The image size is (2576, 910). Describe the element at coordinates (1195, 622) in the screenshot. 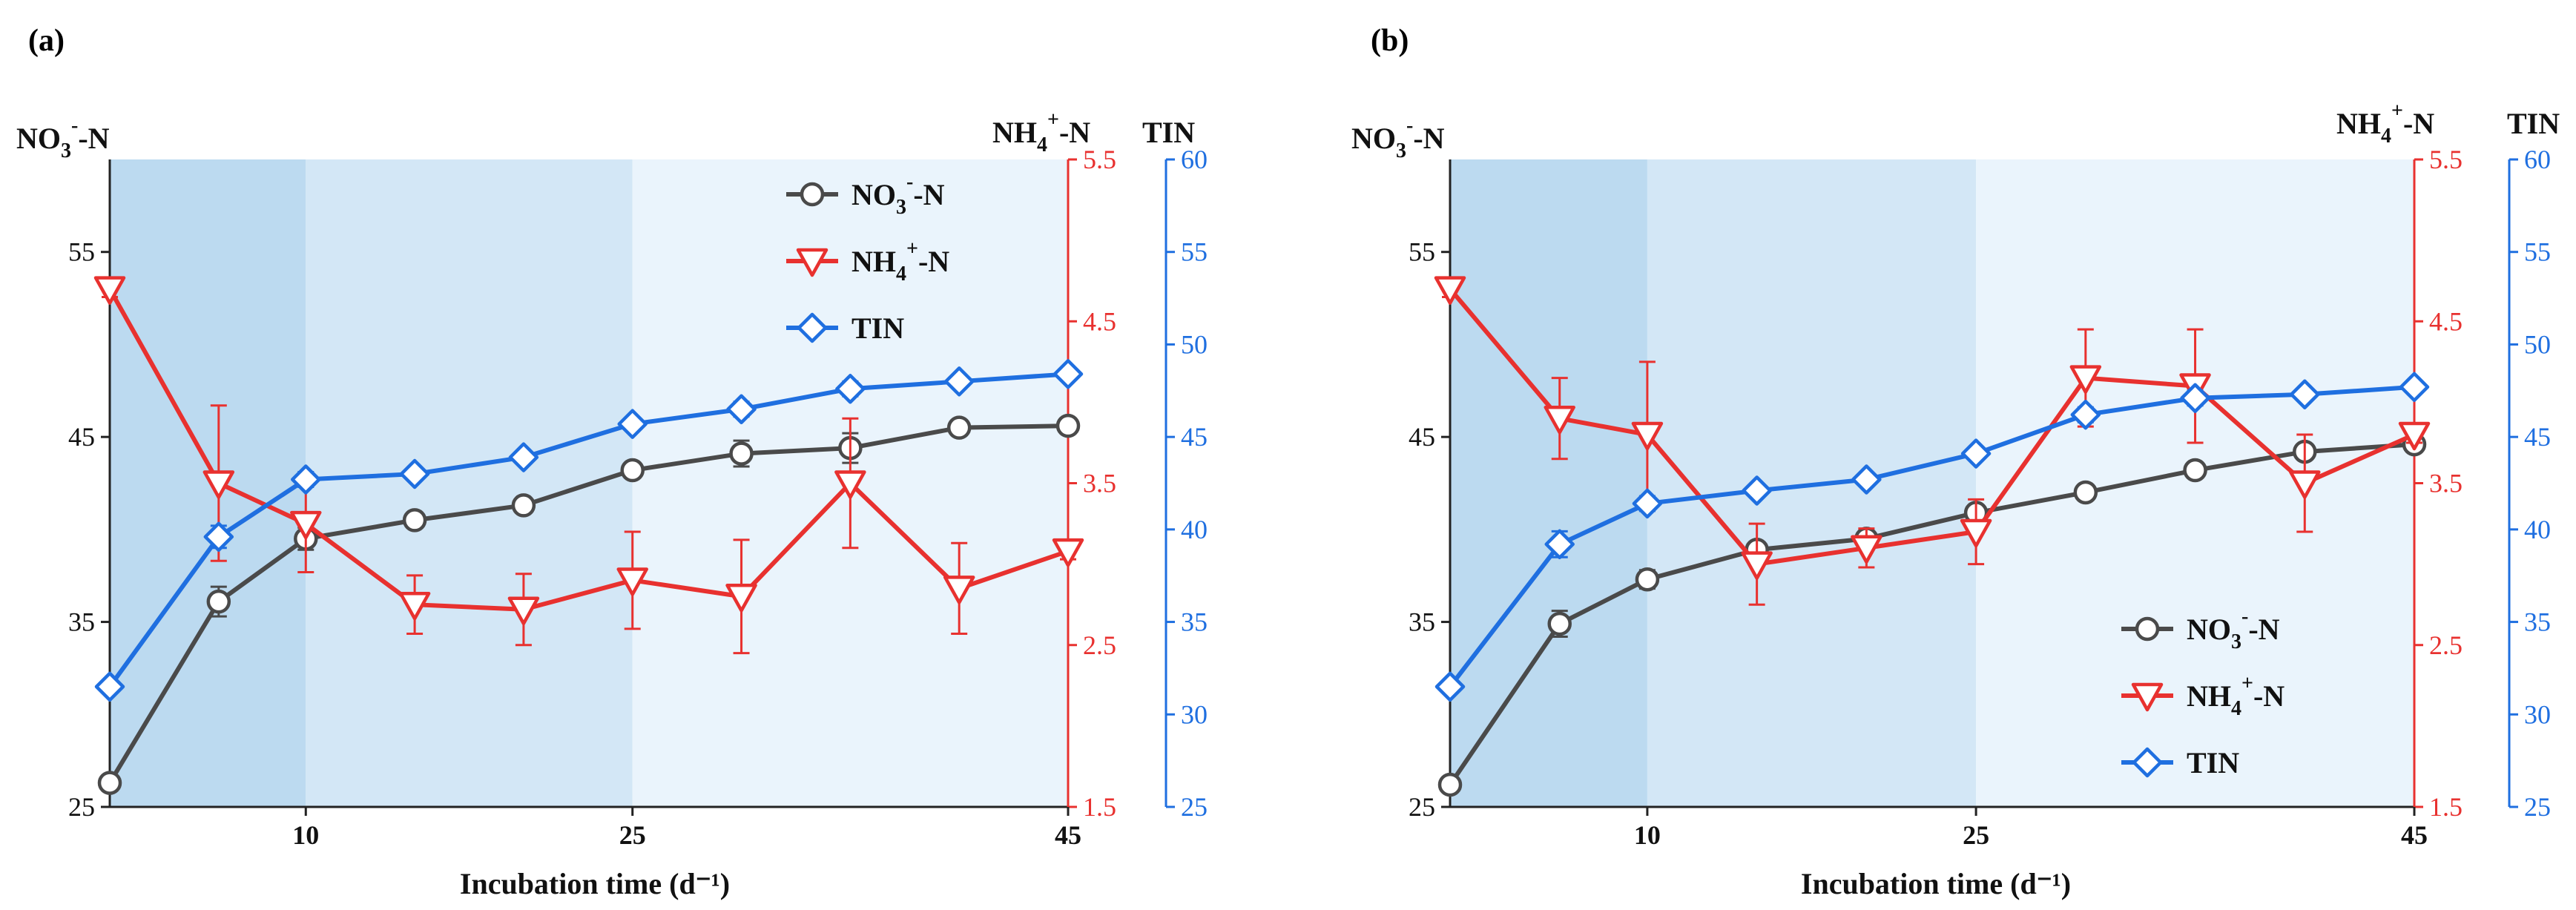

I see `right-axis-2-tick-label: 35` at that location.